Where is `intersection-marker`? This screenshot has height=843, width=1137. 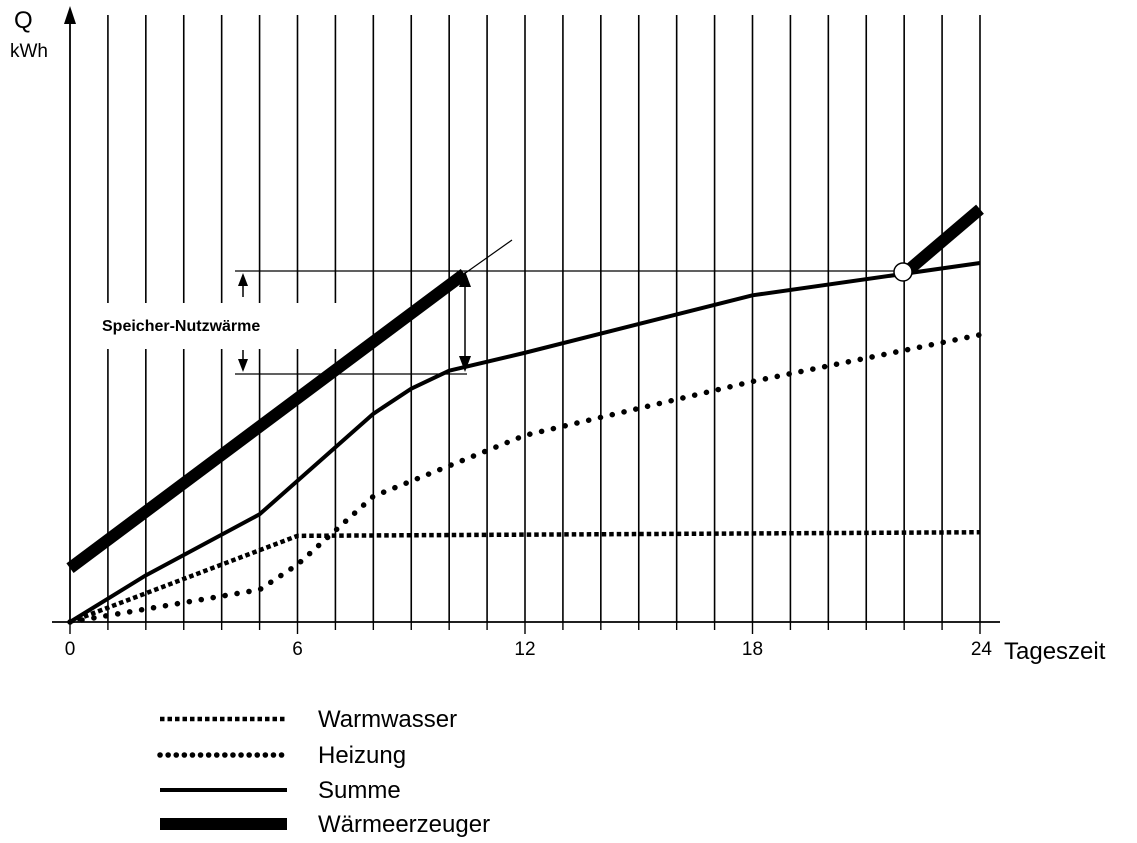
intersection-marker is located at coordinates (903, 272).